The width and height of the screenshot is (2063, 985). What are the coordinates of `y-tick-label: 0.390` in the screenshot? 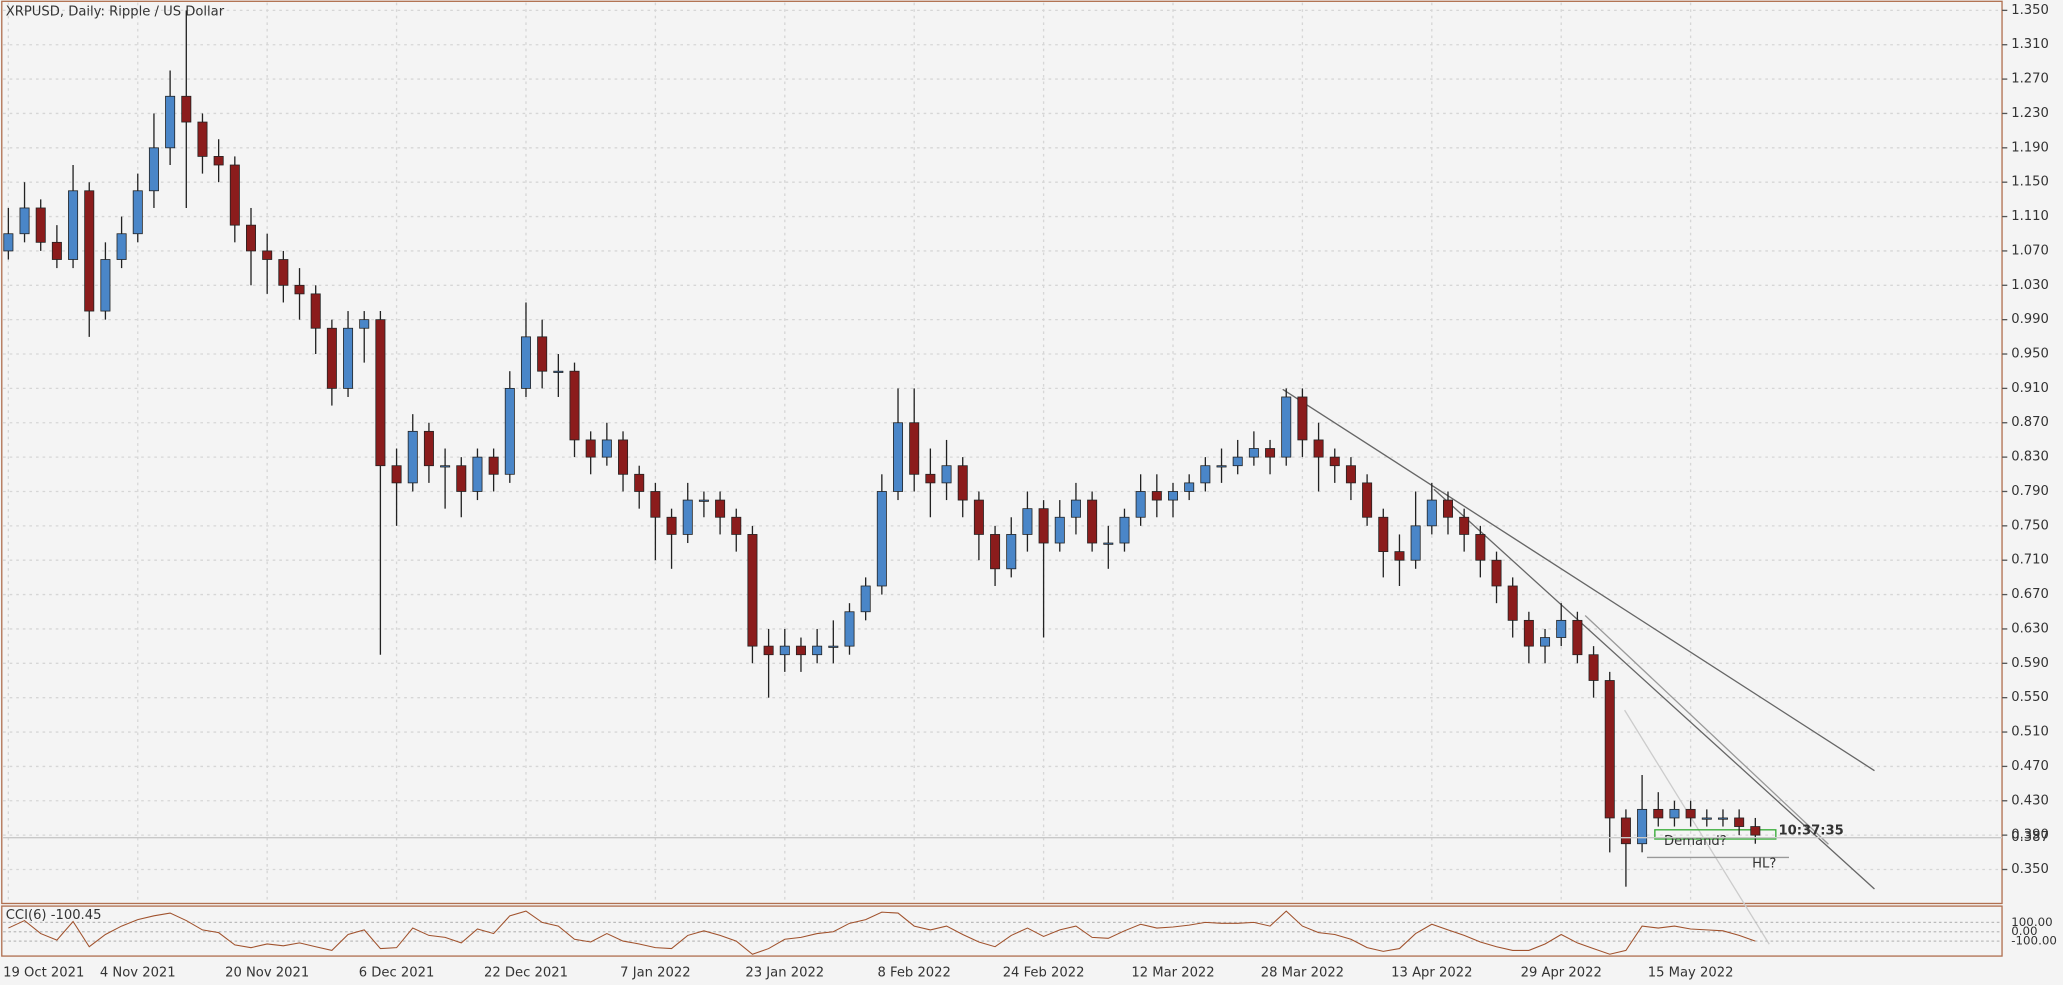 It's located at (2030, 835).